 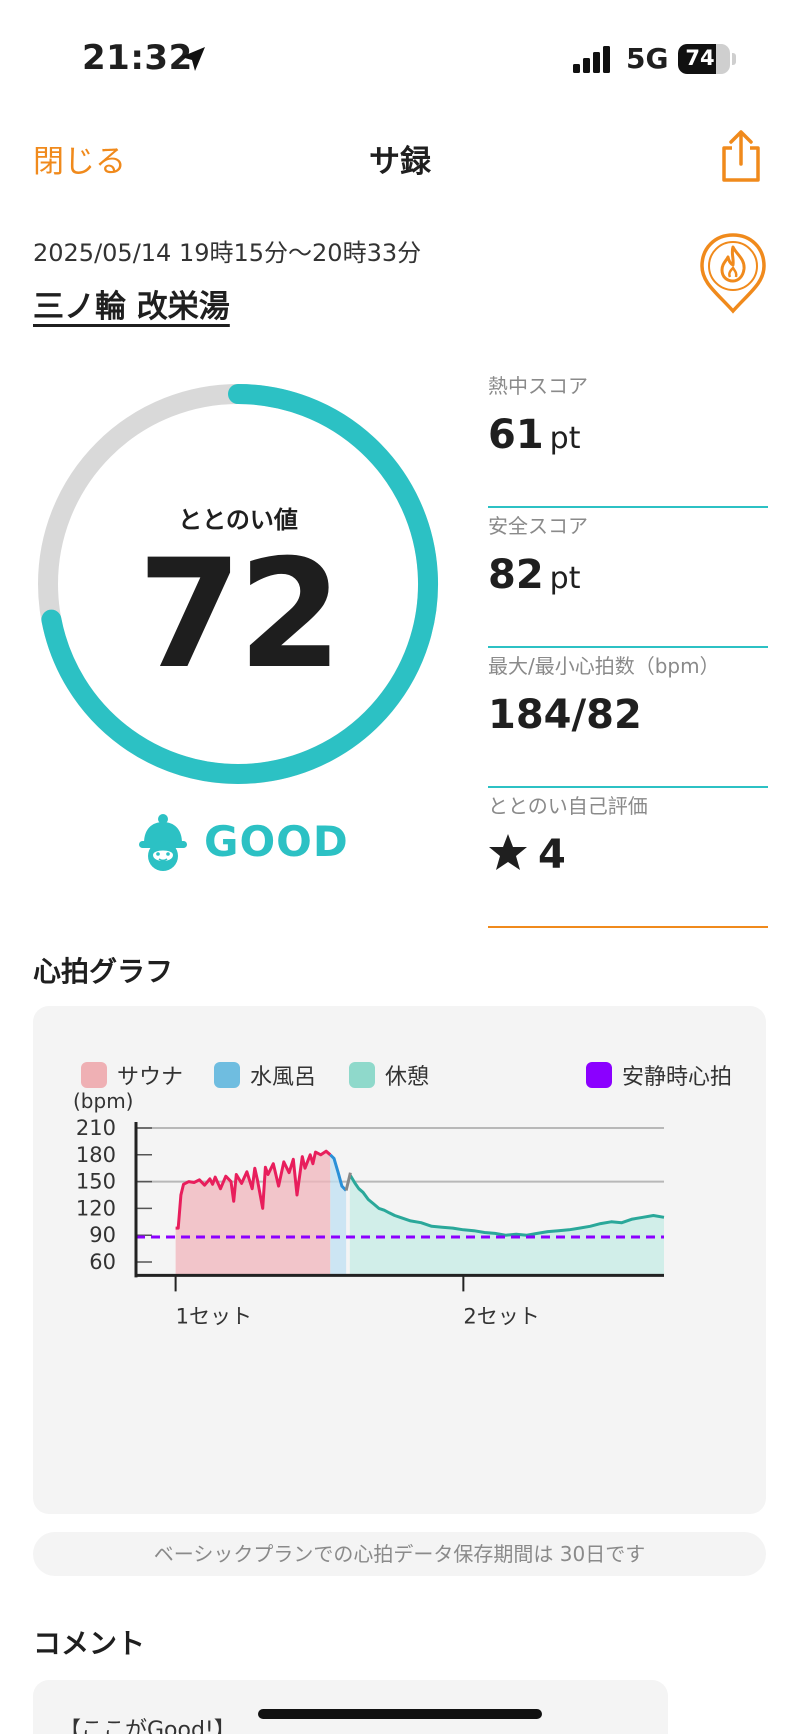 What do you see at coordinates (240, 615) in the screenshot?
I see `gauge-value: 72` at bounding box center [240, 615].